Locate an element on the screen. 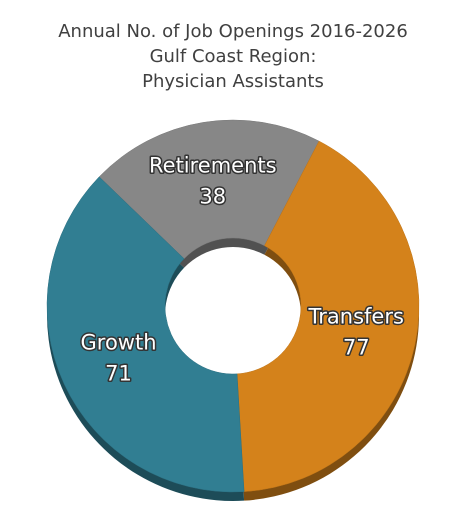  category-label: Retirements is located at coordinates (213, 166).